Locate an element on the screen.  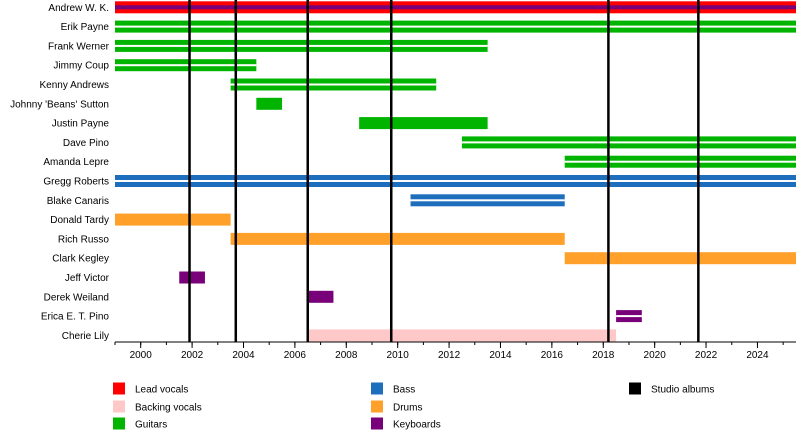
member-row-erica-e-t-pino: Erica E. T. Pino is located at coordinates (341, 316).